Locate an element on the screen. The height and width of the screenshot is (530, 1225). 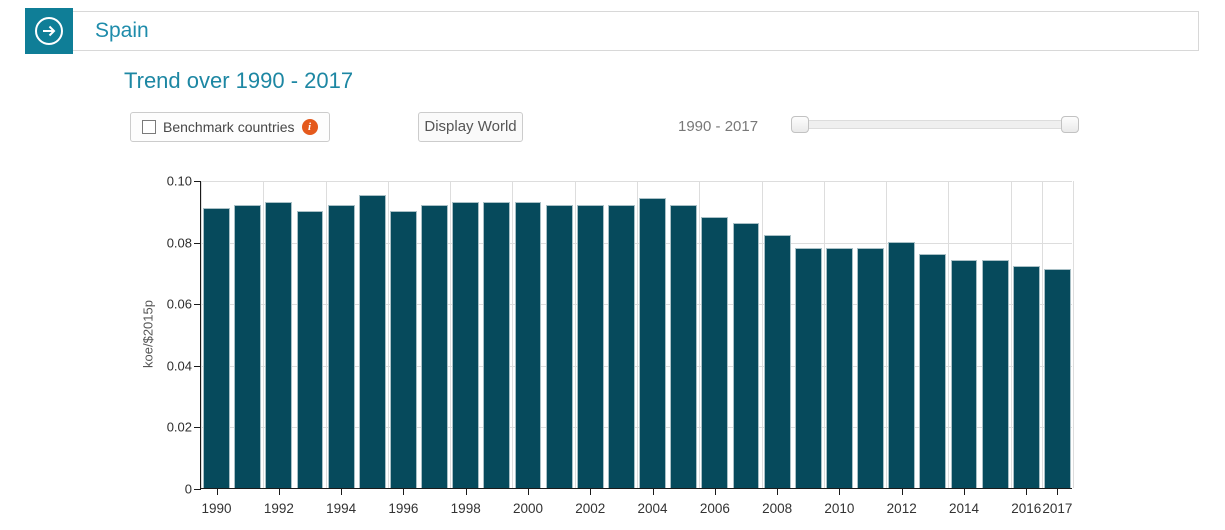
country-header-bar is located at coordinates (612, 31).